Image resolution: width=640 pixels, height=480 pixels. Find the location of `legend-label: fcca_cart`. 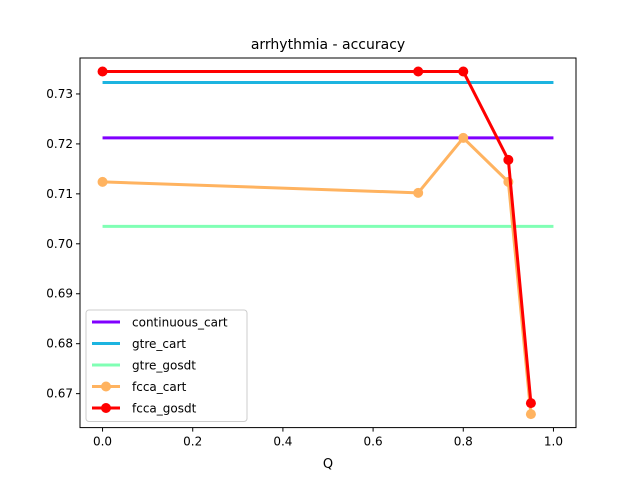

legend-label: fcca_cart is located at coordinates (159, 387).